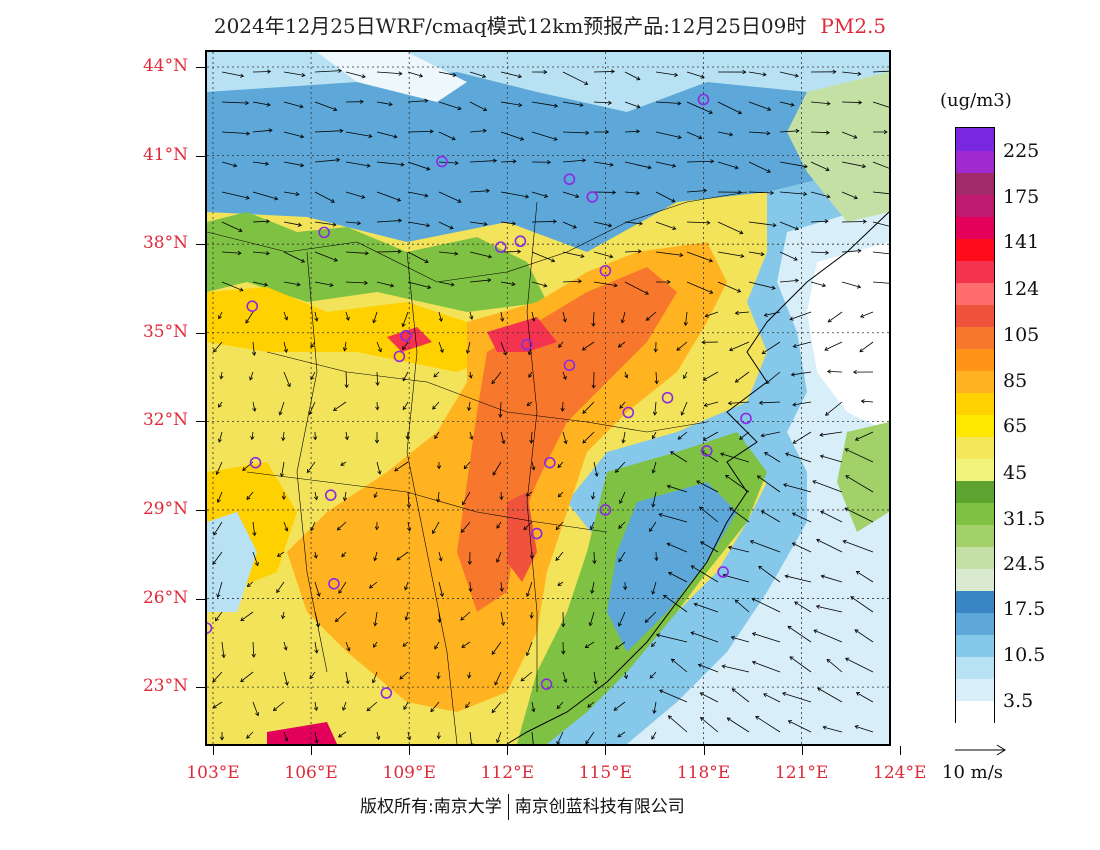  I want to click on boundary-line, so click(432, 497).